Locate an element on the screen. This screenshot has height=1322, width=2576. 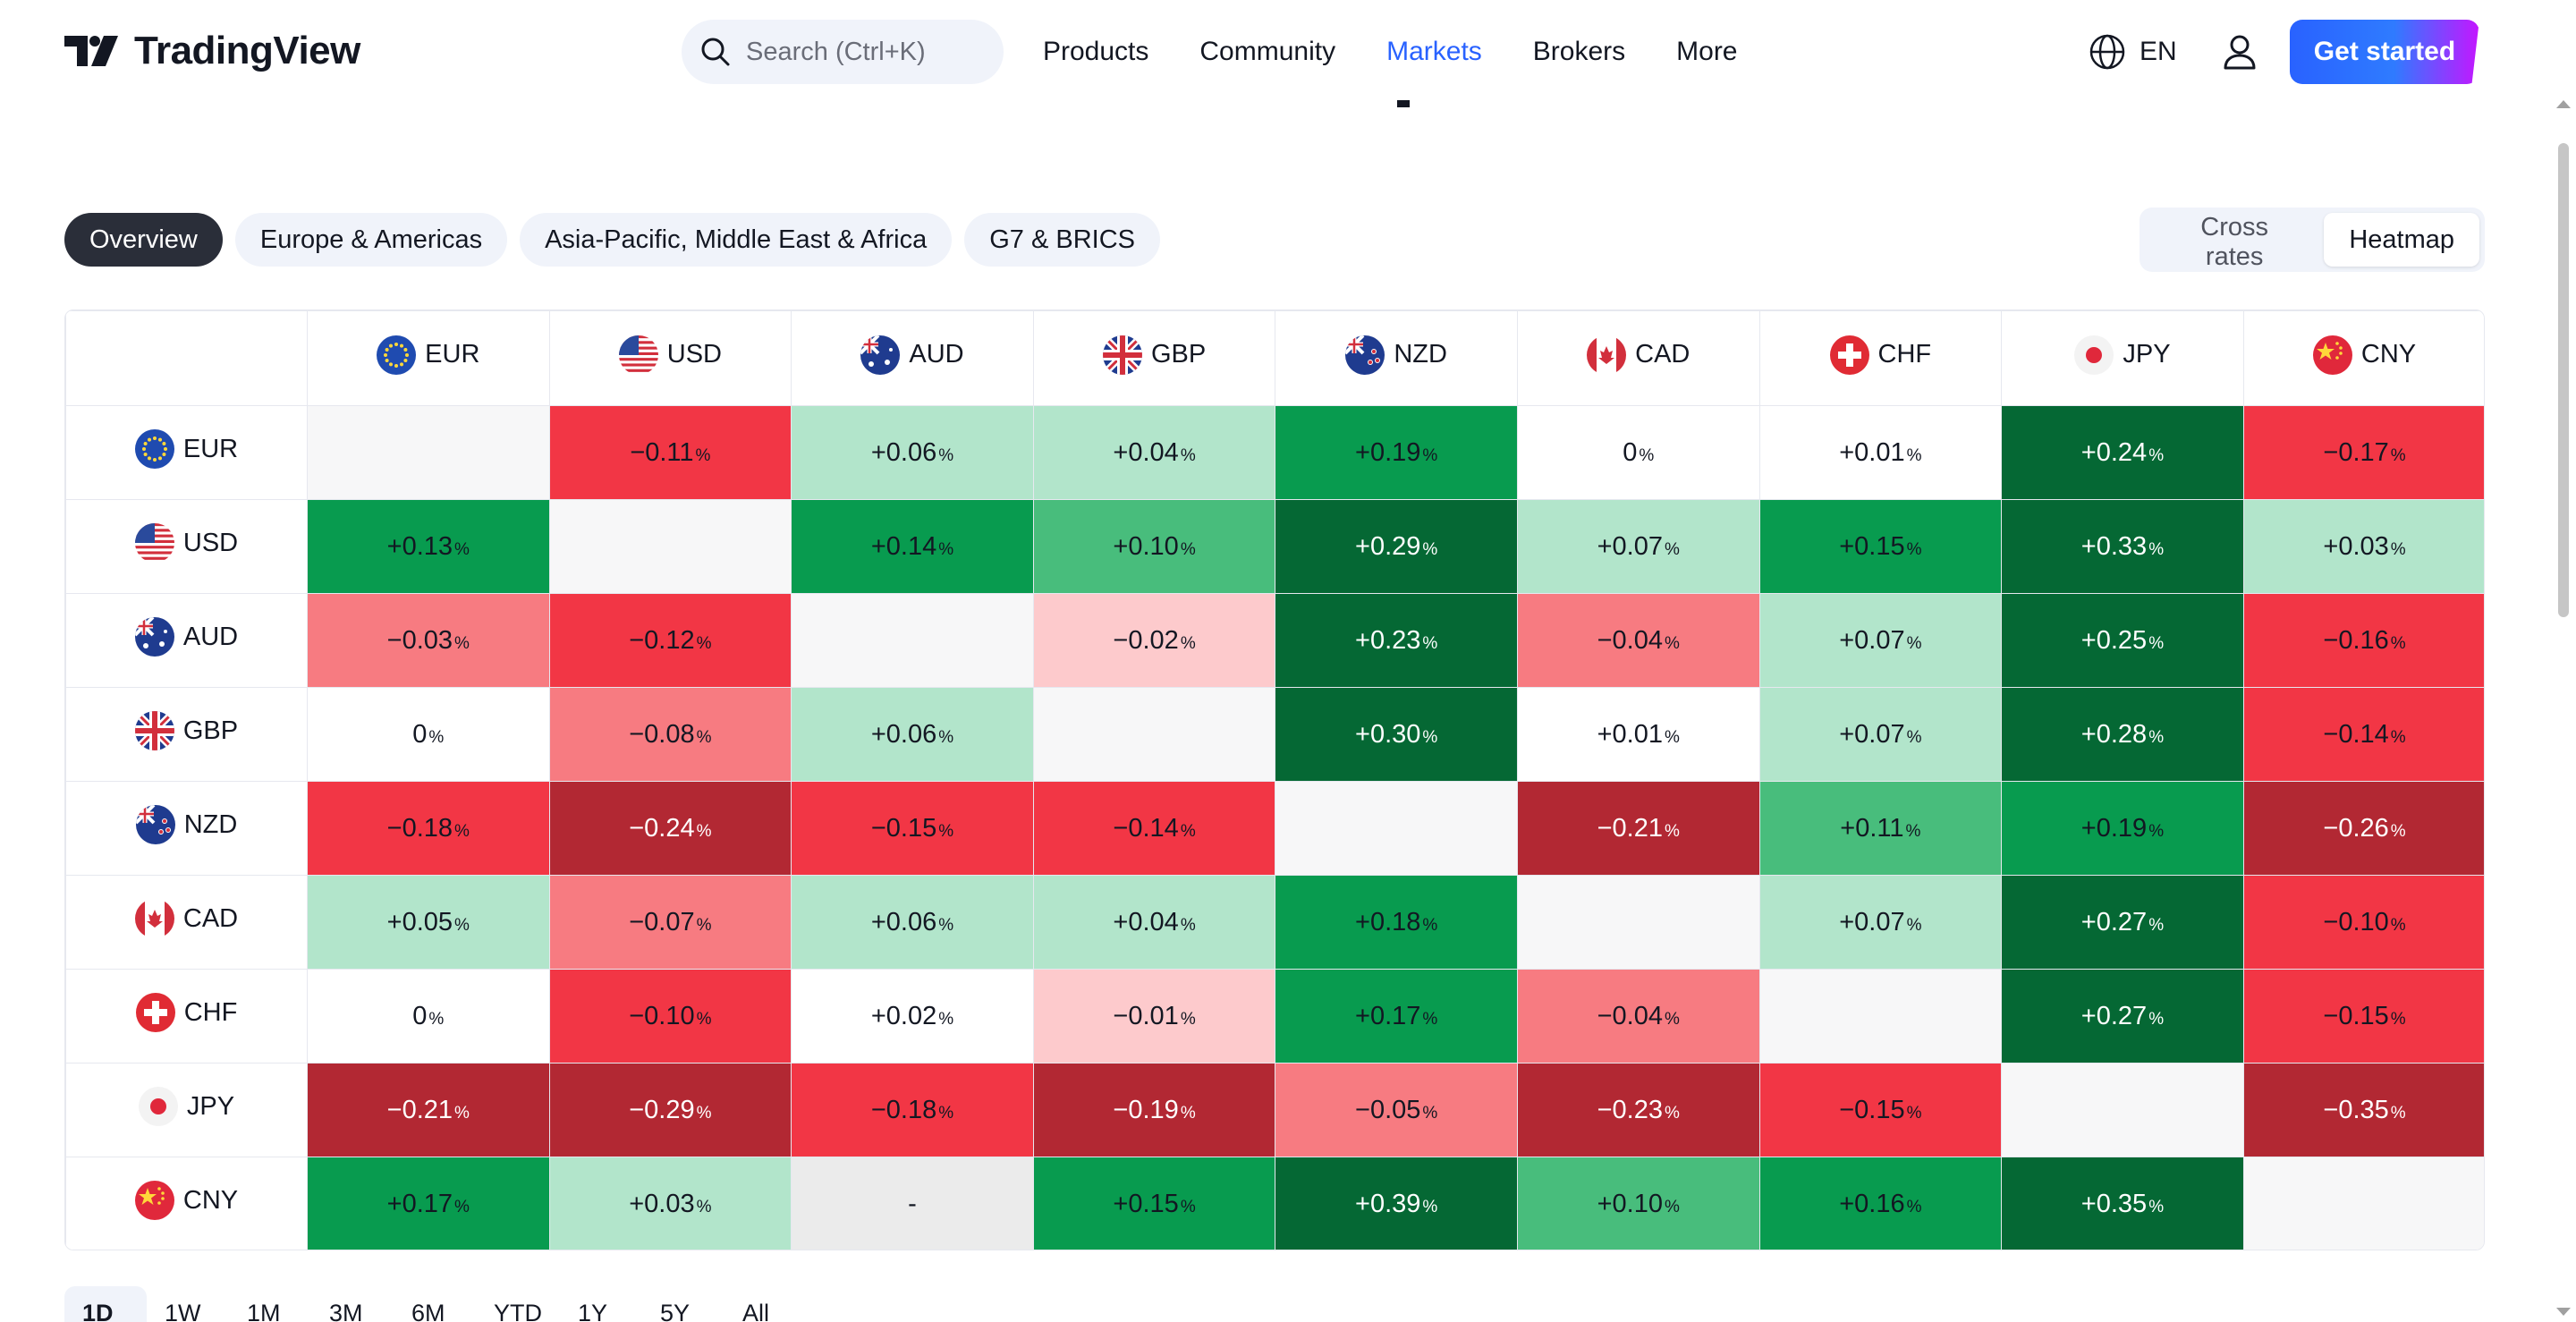
nav-community: Community is located at coordinates (1267, 52).